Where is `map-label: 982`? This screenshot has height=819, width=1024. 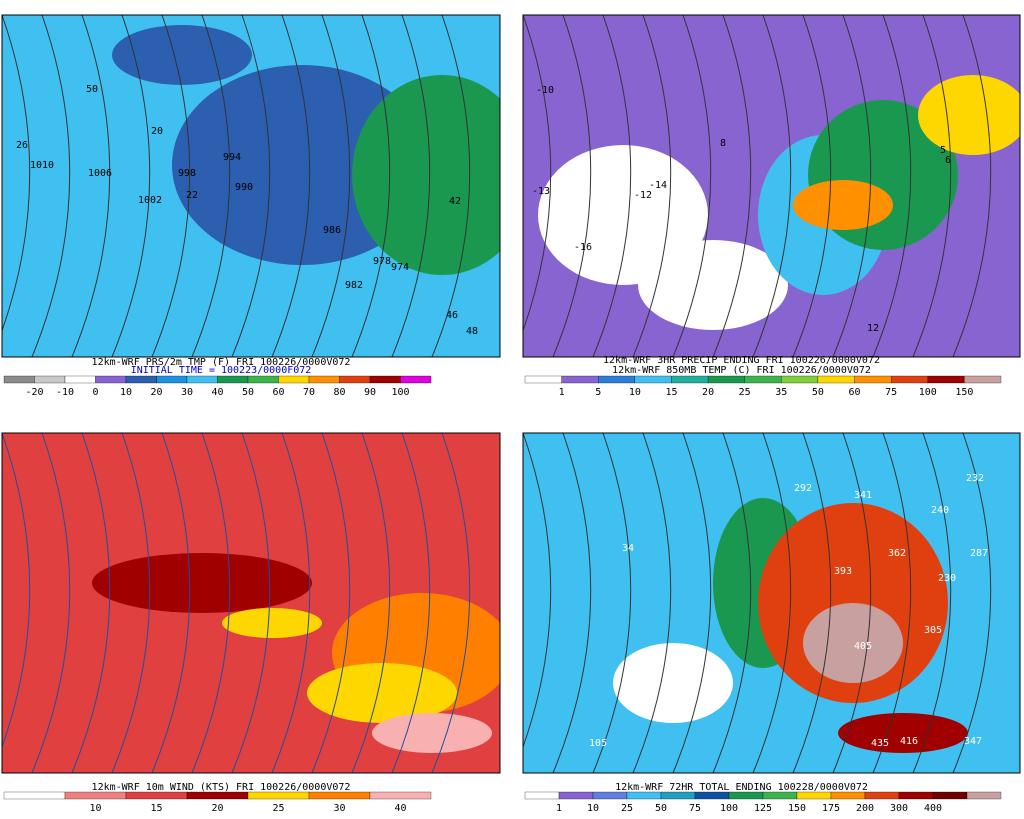
map-label: 982 is located at coordinates (354, 285).